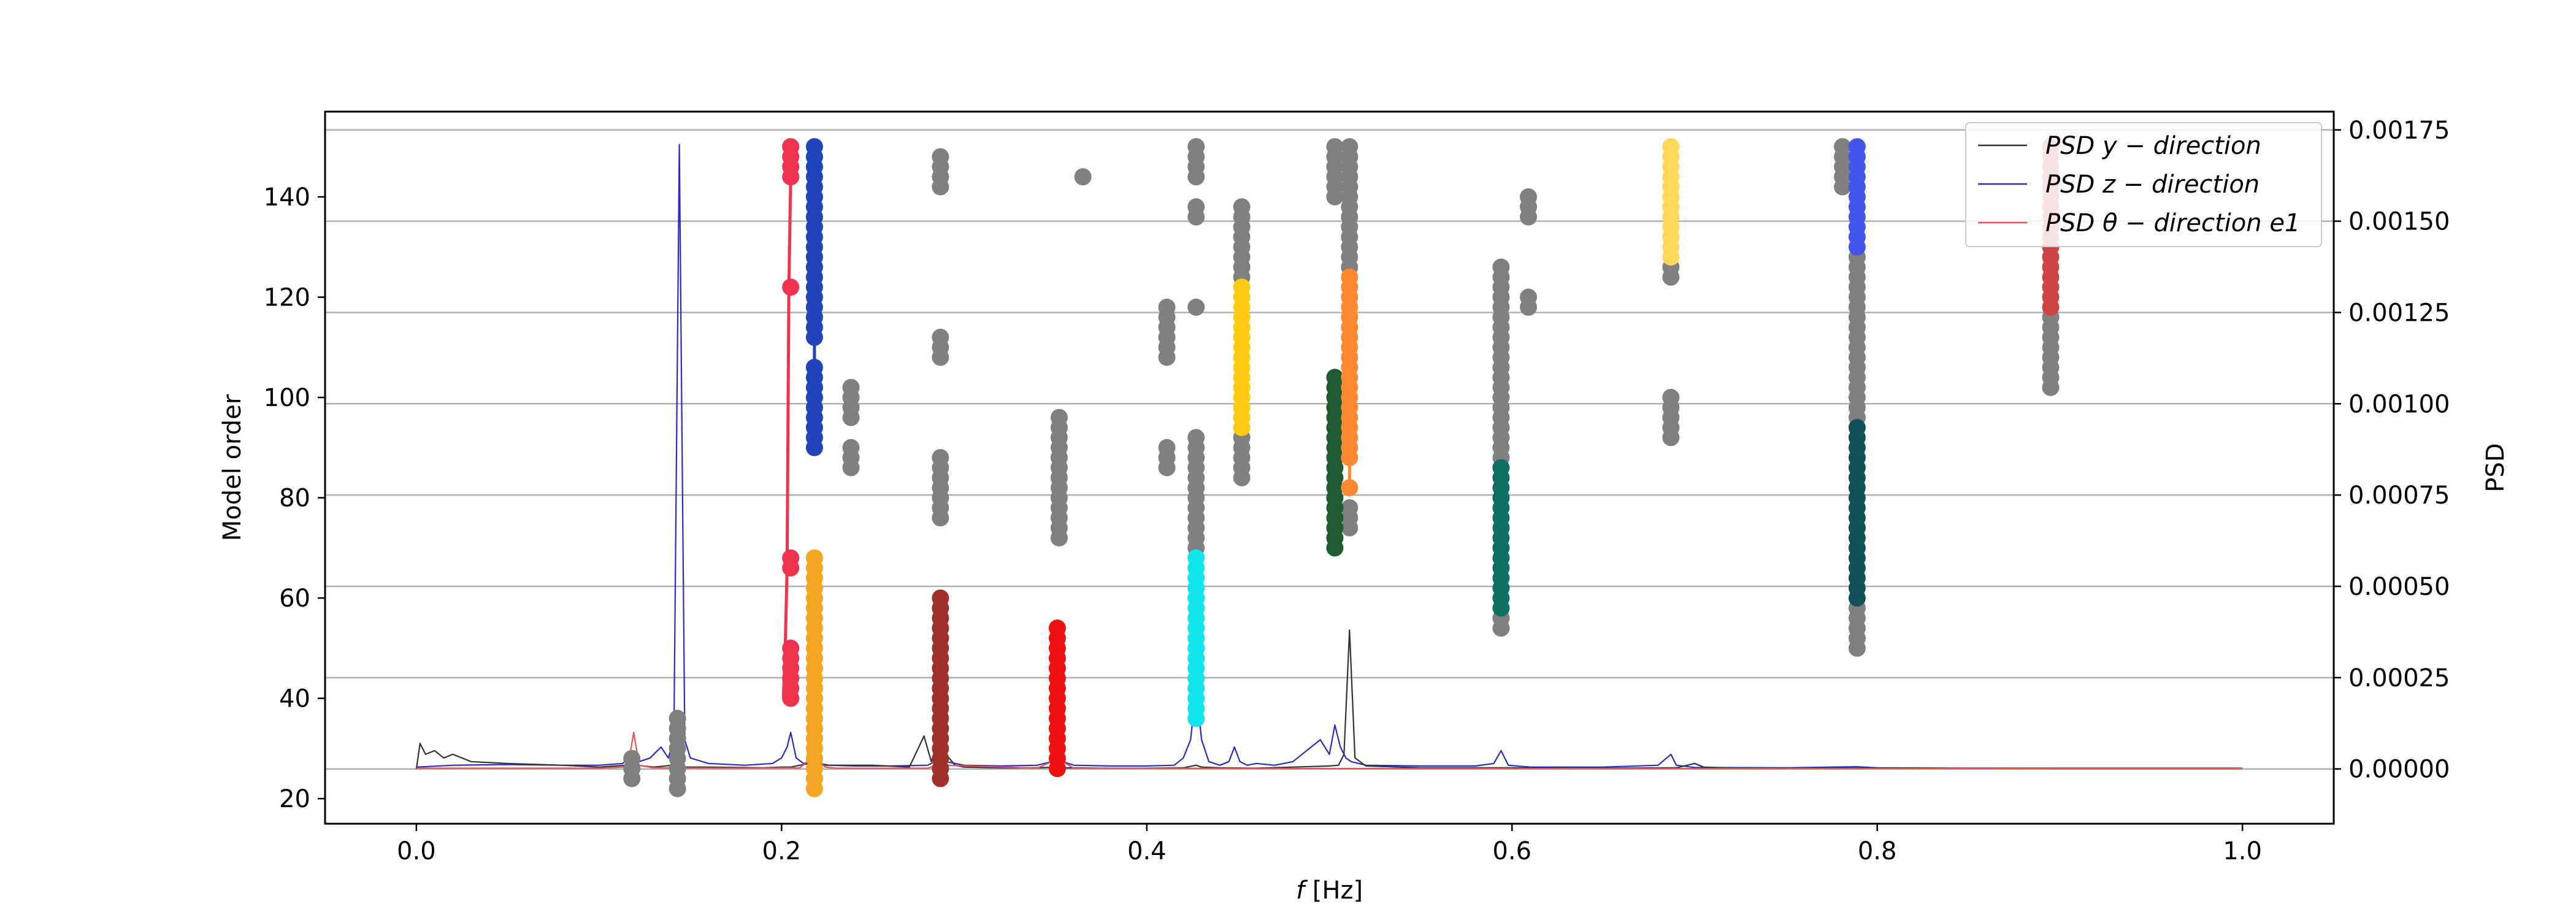 The height and width of the screenshot is (920, 2576). What do you see at coordinates (2399, 222) in the screenshot?
I see `y2-tick-label: 0.00150` at bounding box center [2399, 222].